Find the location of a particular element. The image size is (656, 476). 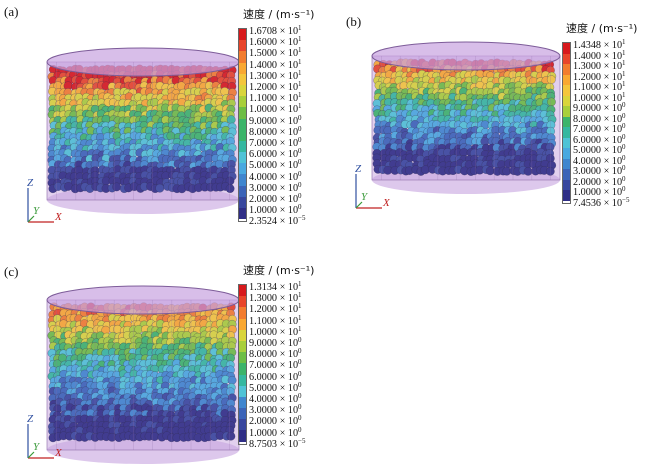

panel-label: (b) is located at coordinates (354, 21).